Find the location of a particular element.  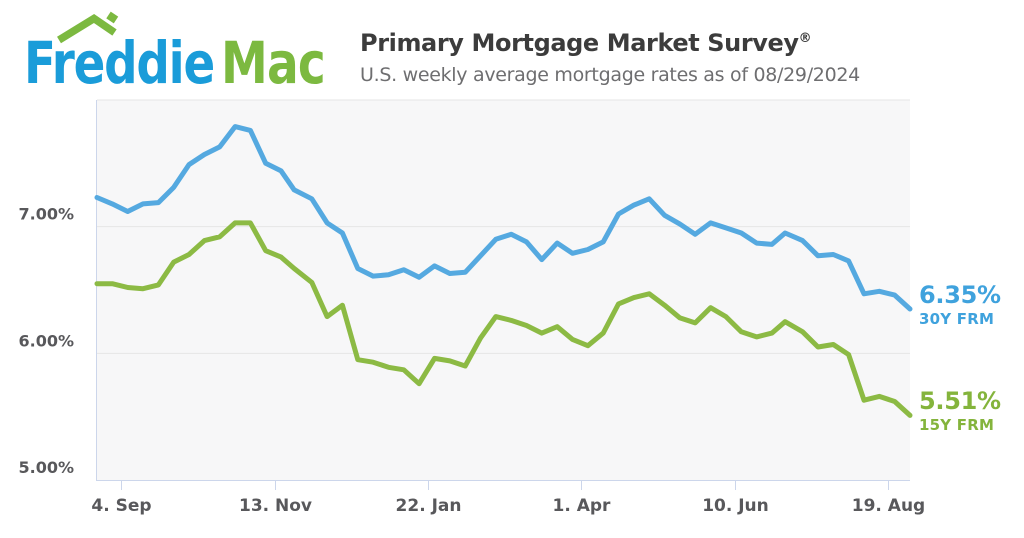

x-axis-label-1. Apr: 1. Apr is located at coordinates (582, 506).